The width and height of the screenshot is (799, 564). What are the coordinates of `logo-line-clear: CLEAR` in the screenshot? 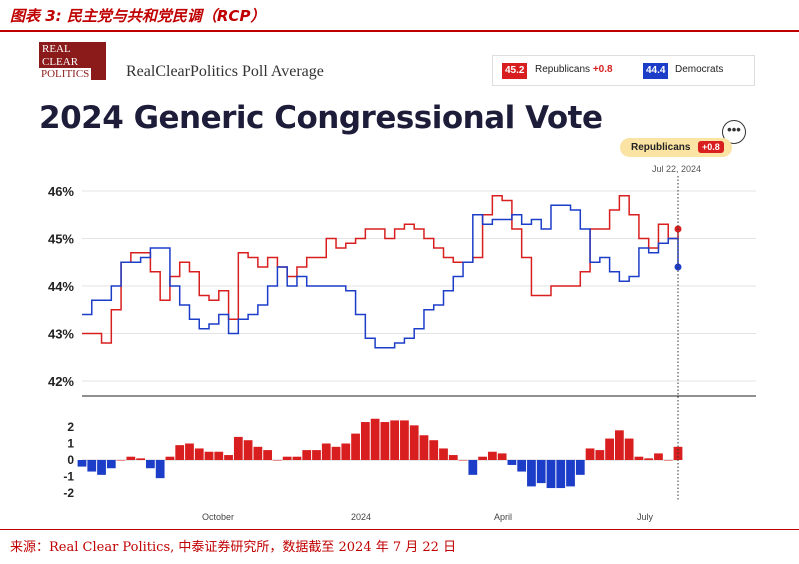 It's located at (60, 61).